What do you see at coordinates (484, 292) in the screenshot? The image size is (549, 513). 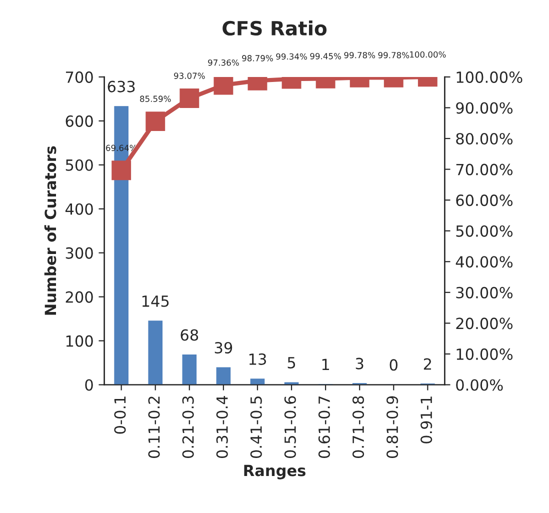 I see `y2-tick-label: 30.00%` at bounding box center [484, 292].